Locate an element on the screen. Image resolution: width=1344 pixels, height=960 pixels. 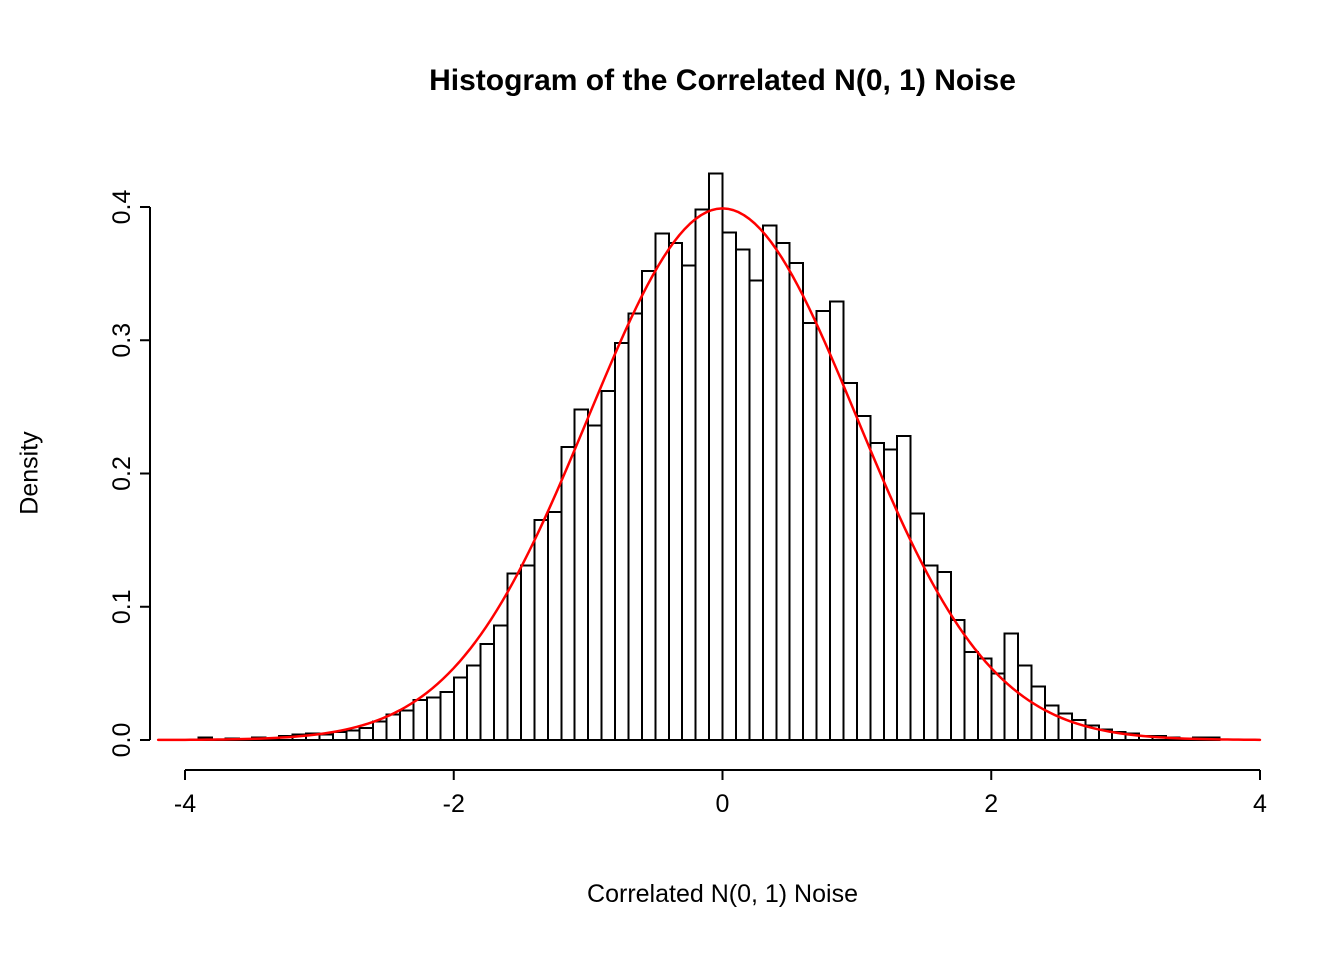
x-axis-label: Correlated N(0, 1) Noise is located at coordinates (722, 894).